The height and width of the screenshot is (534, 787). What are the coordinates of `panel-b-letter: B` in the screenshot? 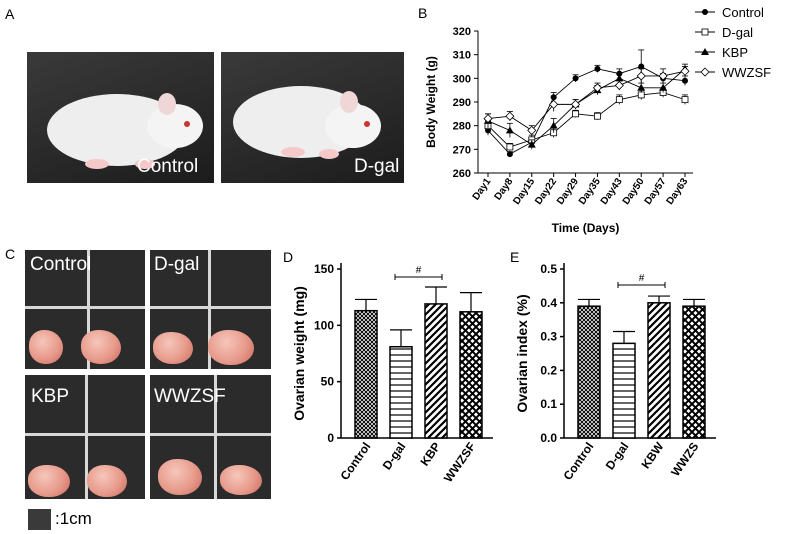 It's located at (423, 13).